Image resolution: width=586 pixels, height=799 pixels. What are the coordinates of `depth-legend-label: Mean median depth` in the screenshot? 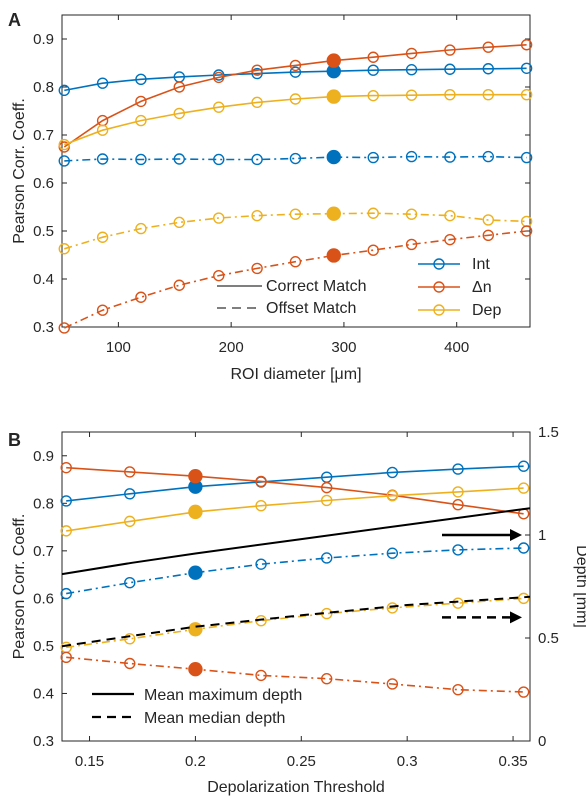 It's located at (214, 718).